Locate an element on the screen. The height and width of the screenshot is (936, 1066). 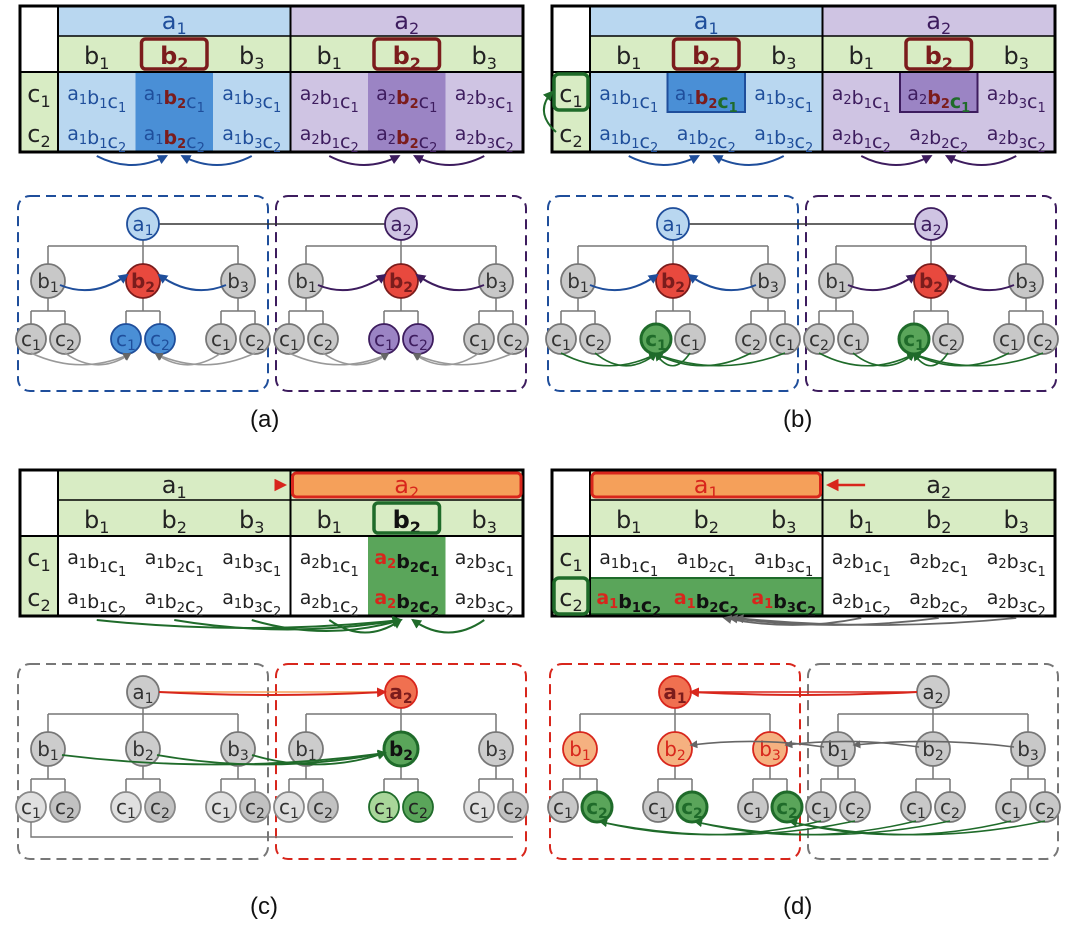
row-header-label: c2 is located at coordinates (570, 599).